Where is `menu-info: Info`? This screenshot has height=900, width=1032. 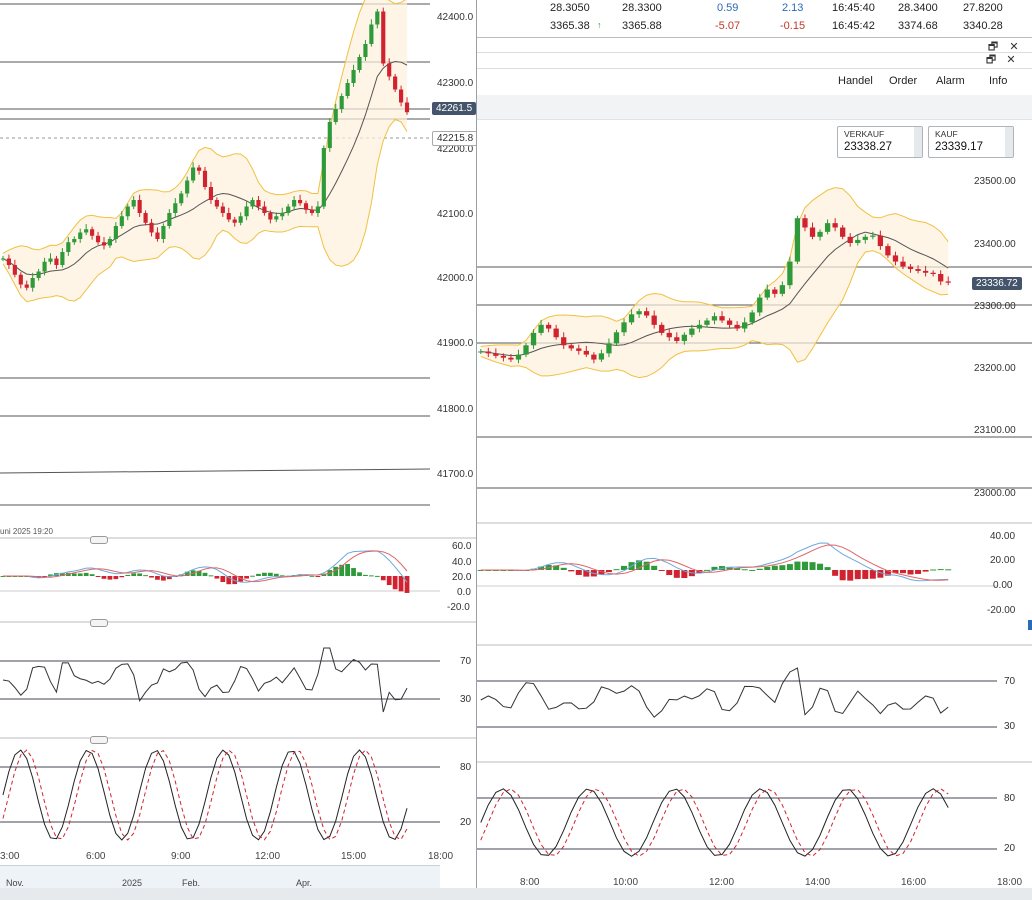 menu-info: Info is located at coordinates (998, 81).